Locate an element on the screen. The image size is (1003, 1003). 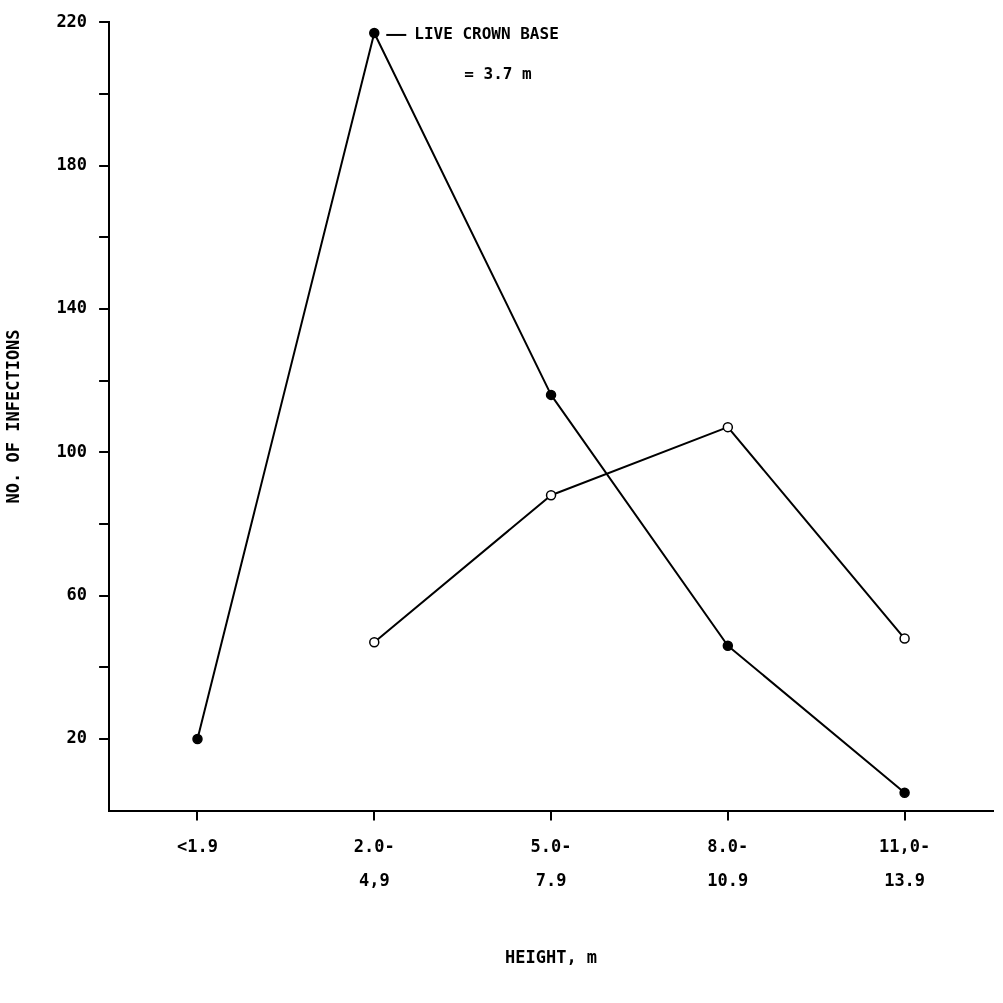
x-tick-label: 11,0- 13.9 is located at coordinates (905, 863).